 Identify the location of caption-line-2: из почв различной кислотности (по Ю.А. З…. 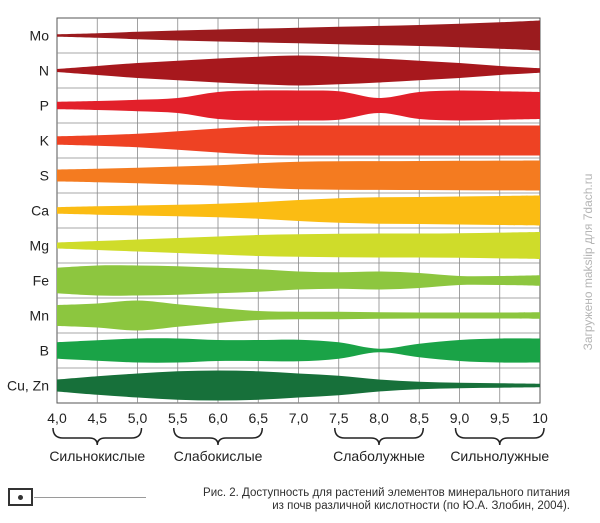
(421, 506).